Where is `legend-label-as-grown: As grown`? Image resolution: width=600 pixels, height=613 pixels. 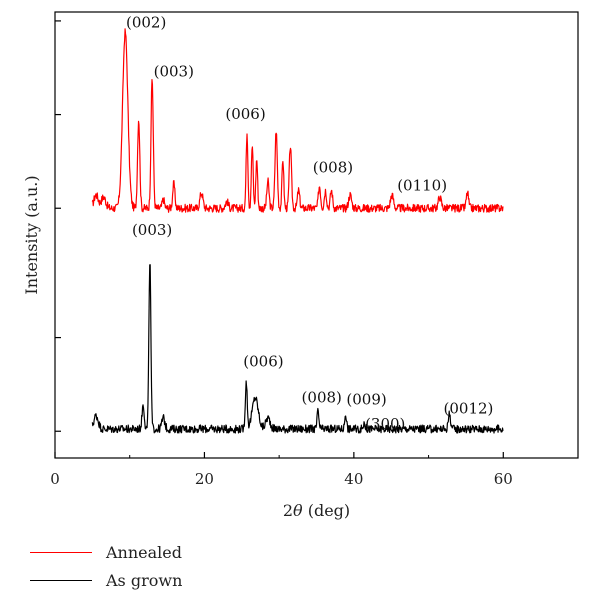 legend-label-as-grown: As grown is located at coordinates (144, 580).